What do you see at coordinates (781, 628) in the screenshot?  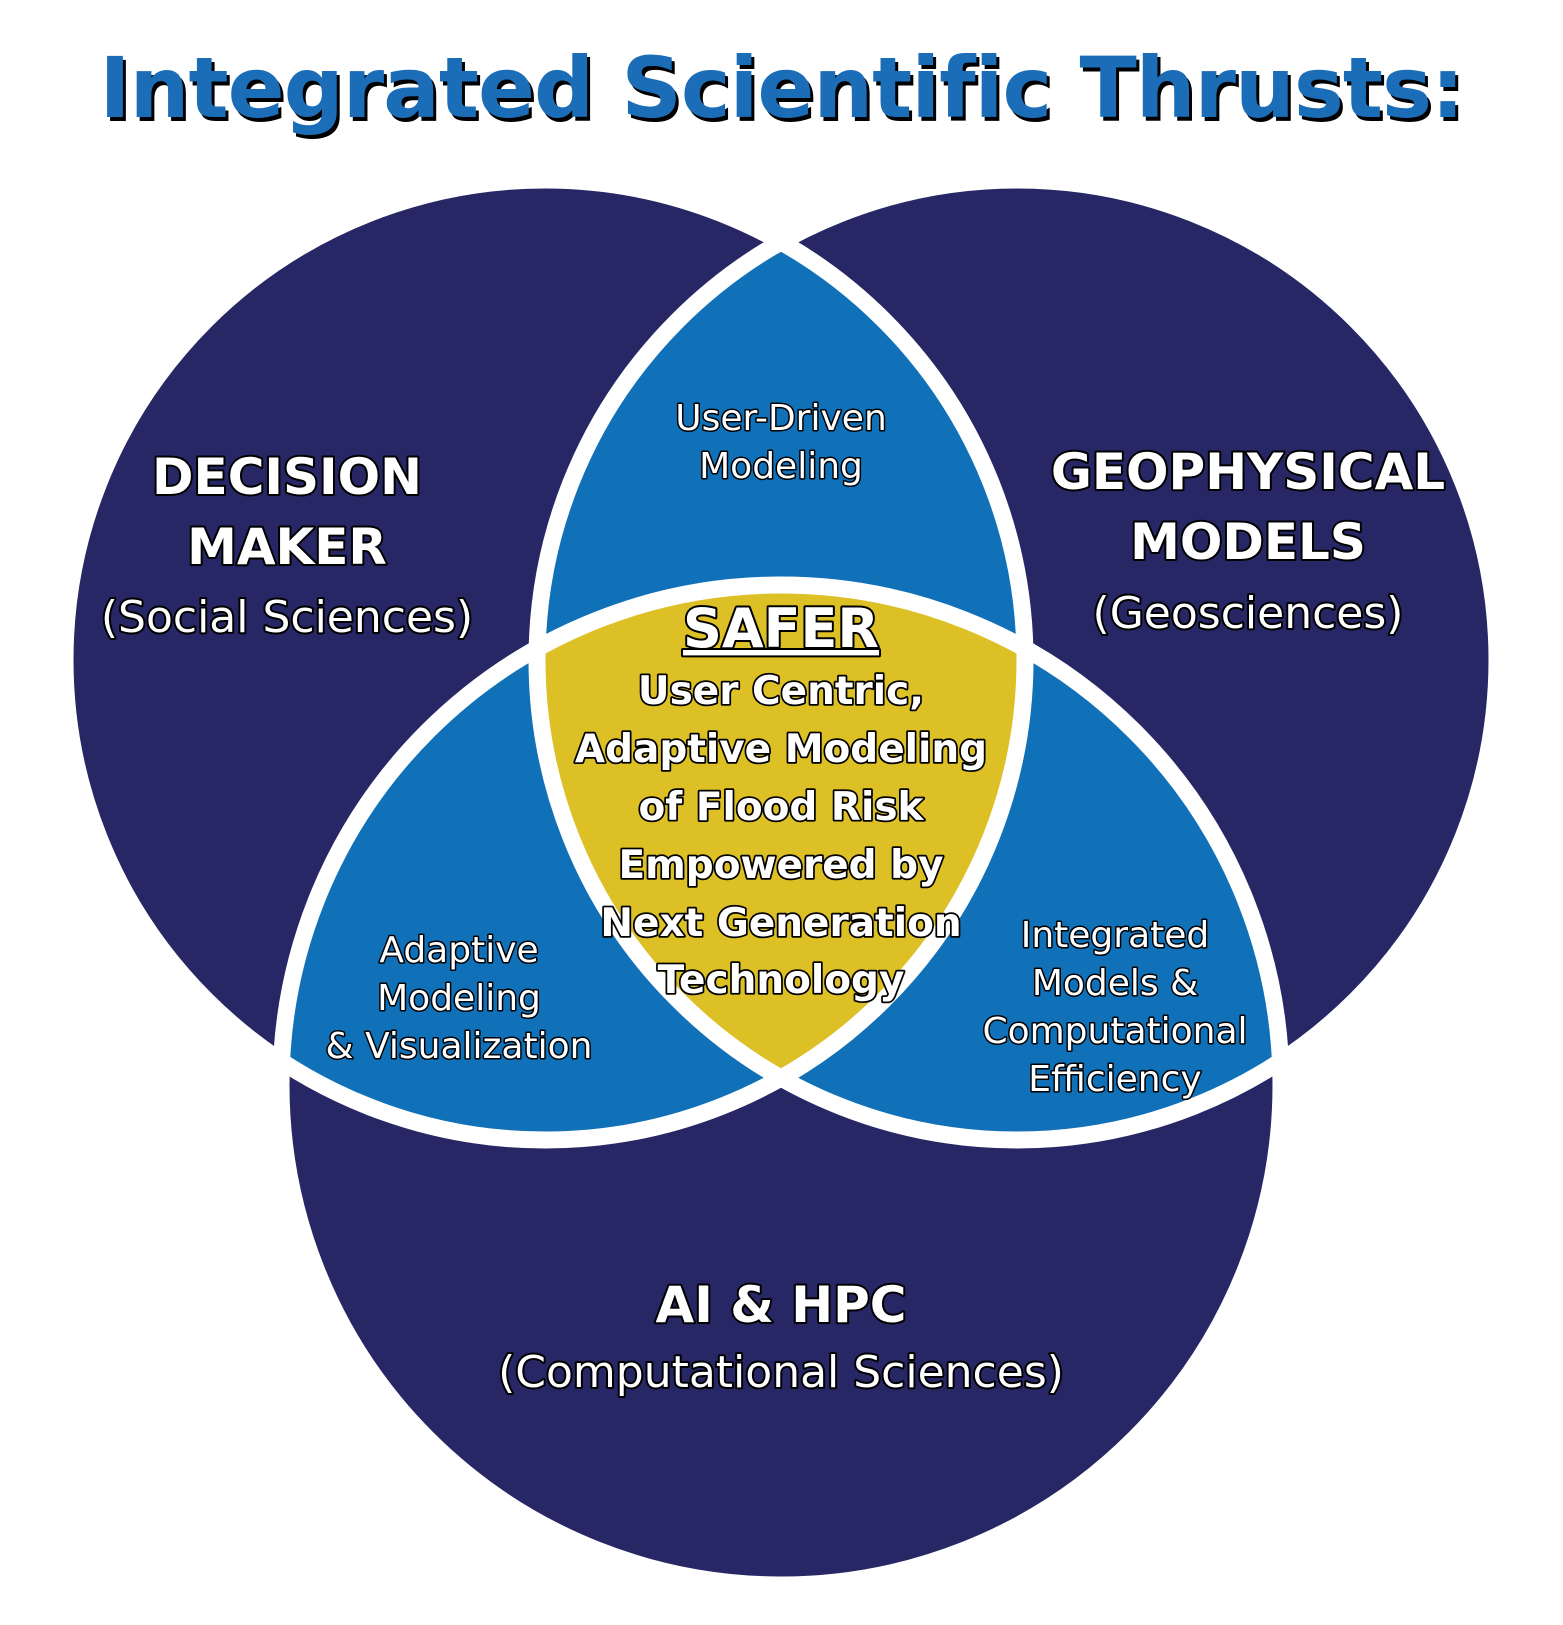 I see `label-safer-heading: SAFER` at bounding box center [781, 628].